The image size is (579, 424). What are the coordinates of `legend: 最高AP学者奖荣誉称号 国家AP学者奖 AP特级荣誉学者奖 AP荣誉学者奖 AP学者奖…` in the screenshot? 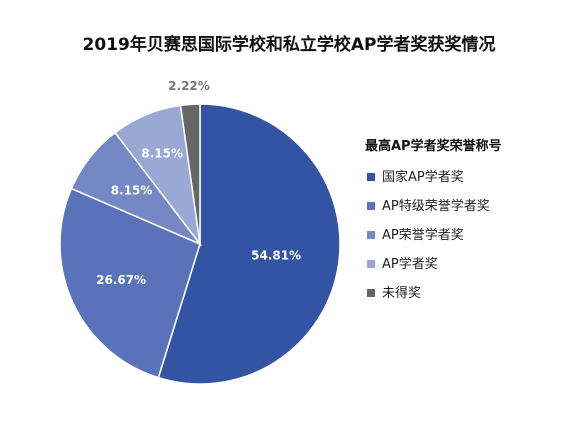 It's located at (433, 219).